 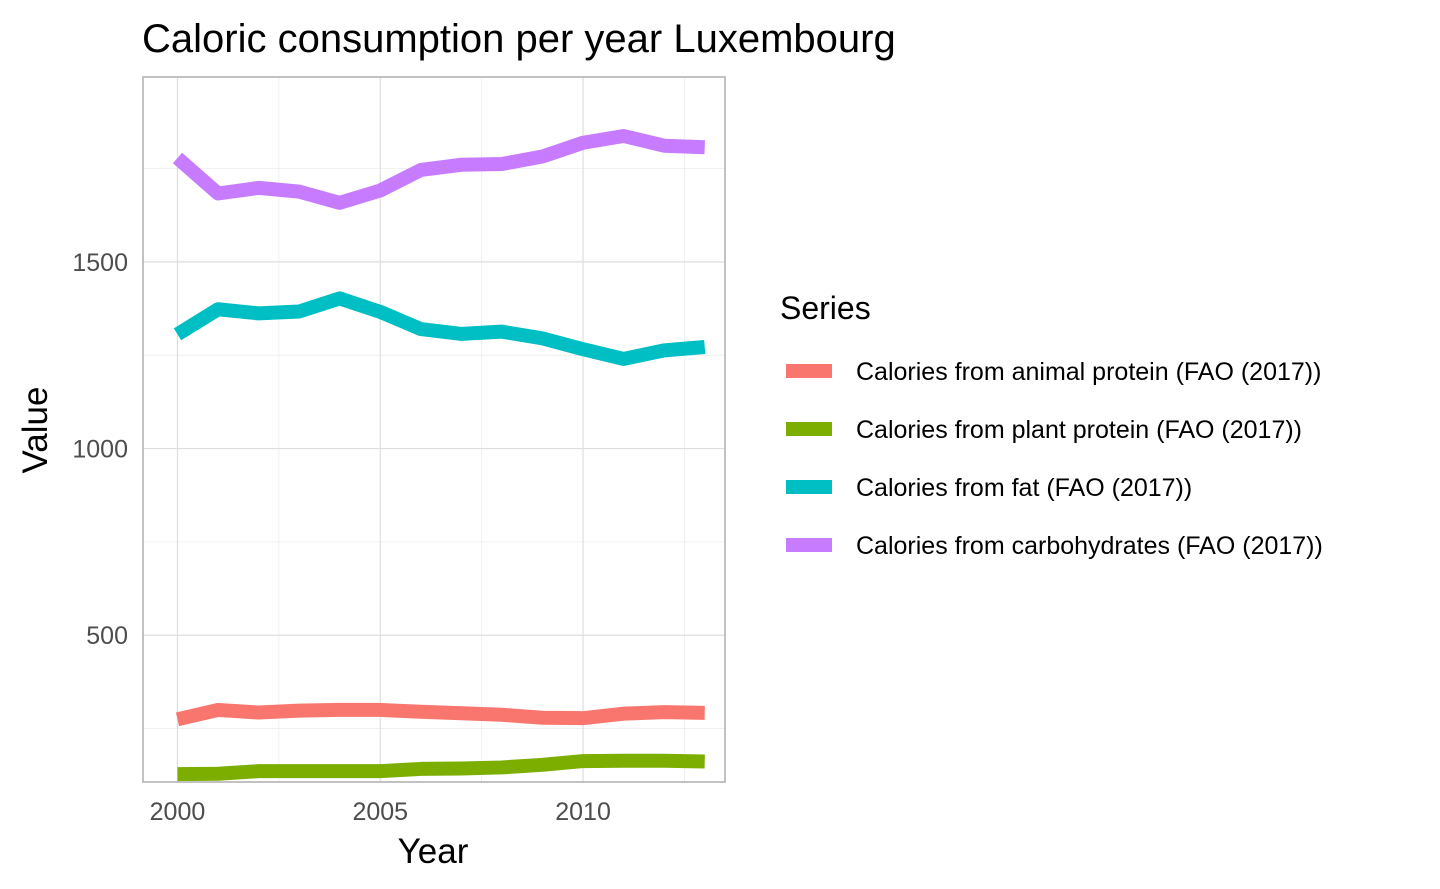 I want to click on y-tick-label: 500, so click(x=107, y=636).